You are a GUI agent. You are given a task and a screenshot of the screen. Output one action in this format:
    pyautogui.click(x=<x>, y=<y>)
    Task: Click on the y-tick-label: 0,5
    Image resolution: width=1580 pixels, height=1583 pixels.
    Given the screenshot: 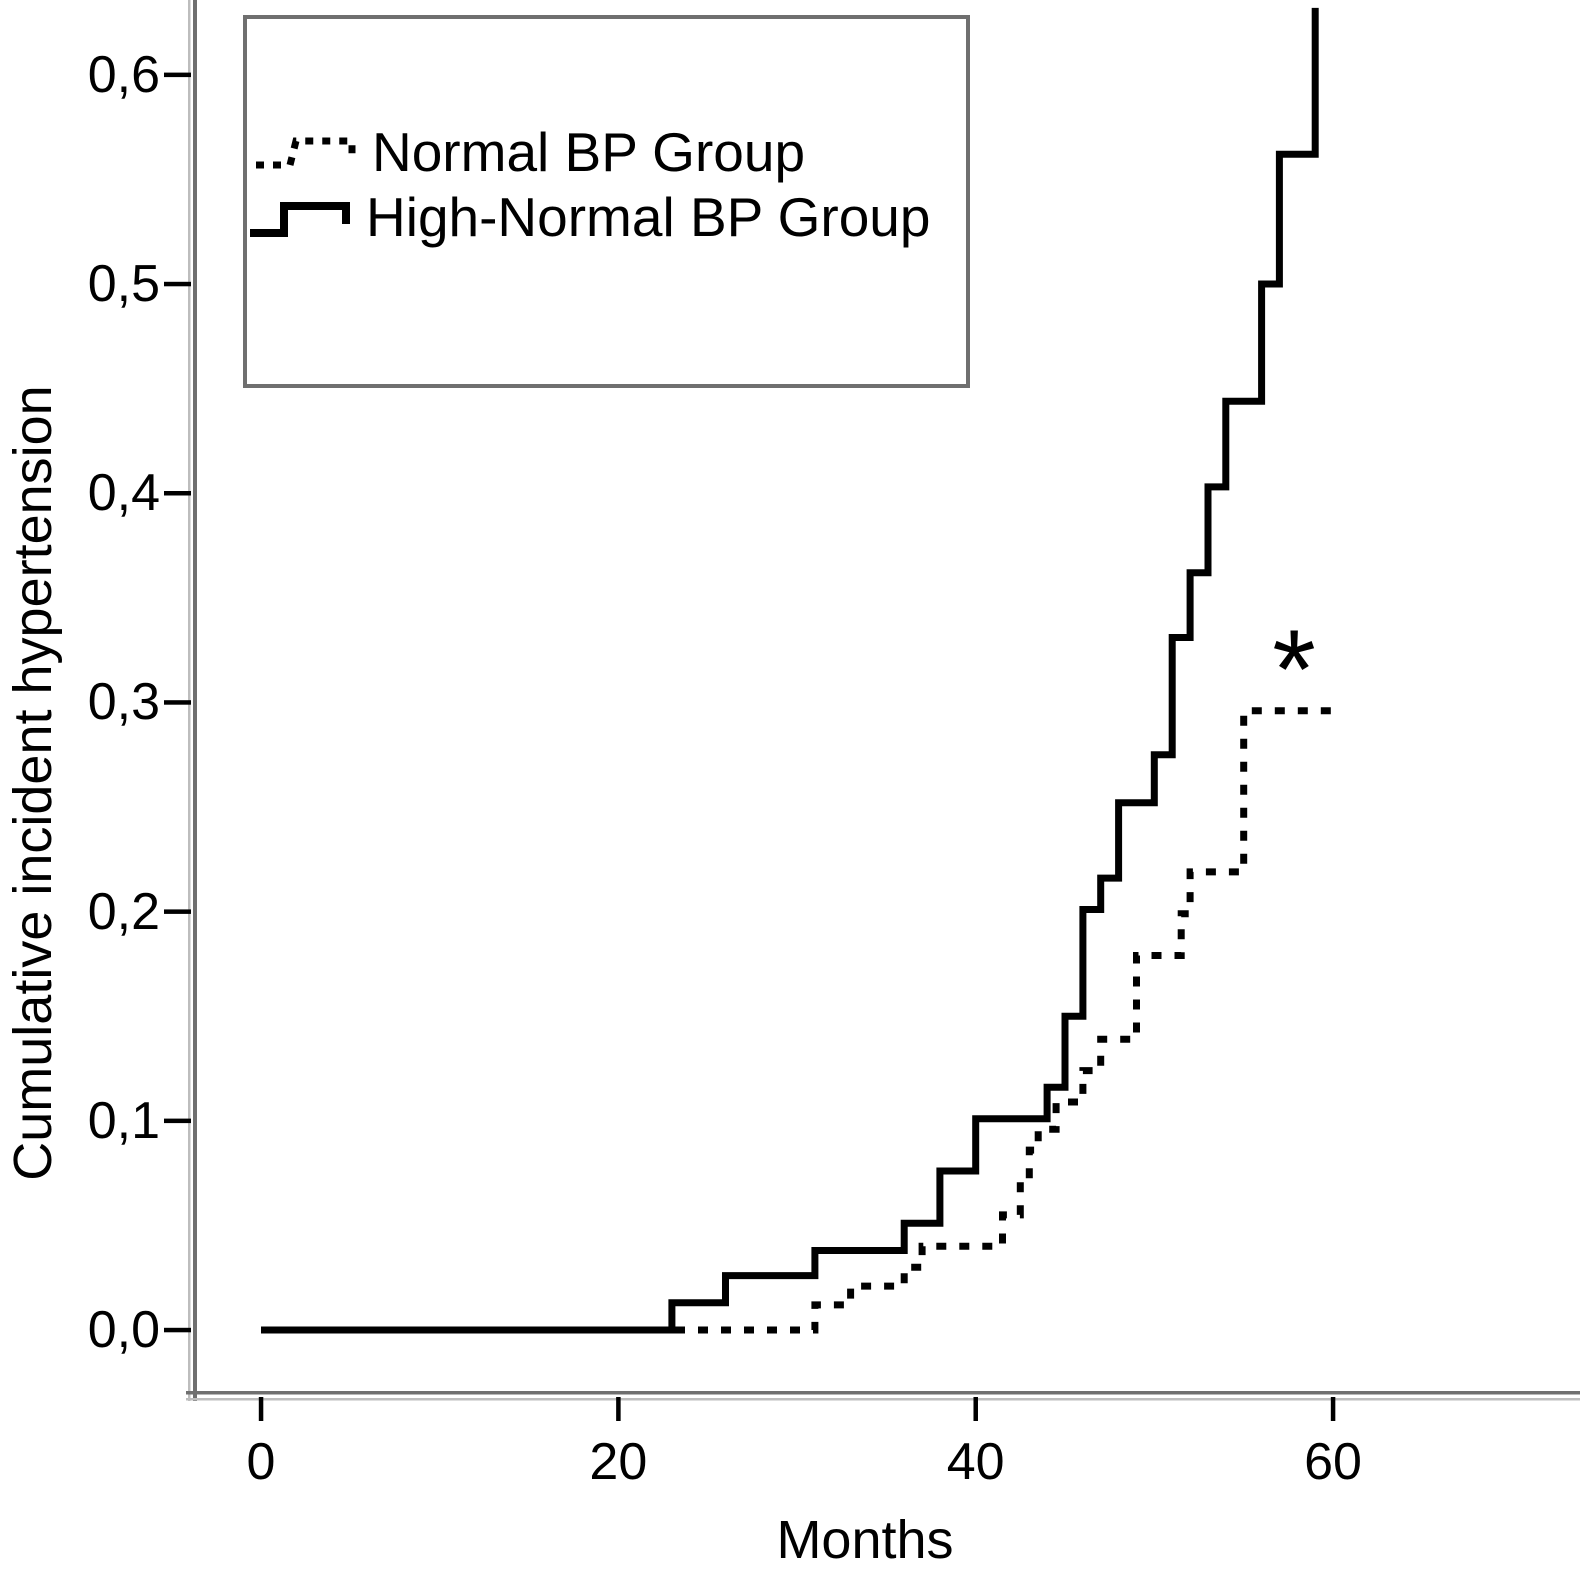 What is the action you would take?
    pyautogui.click(x=123, y=284)
    